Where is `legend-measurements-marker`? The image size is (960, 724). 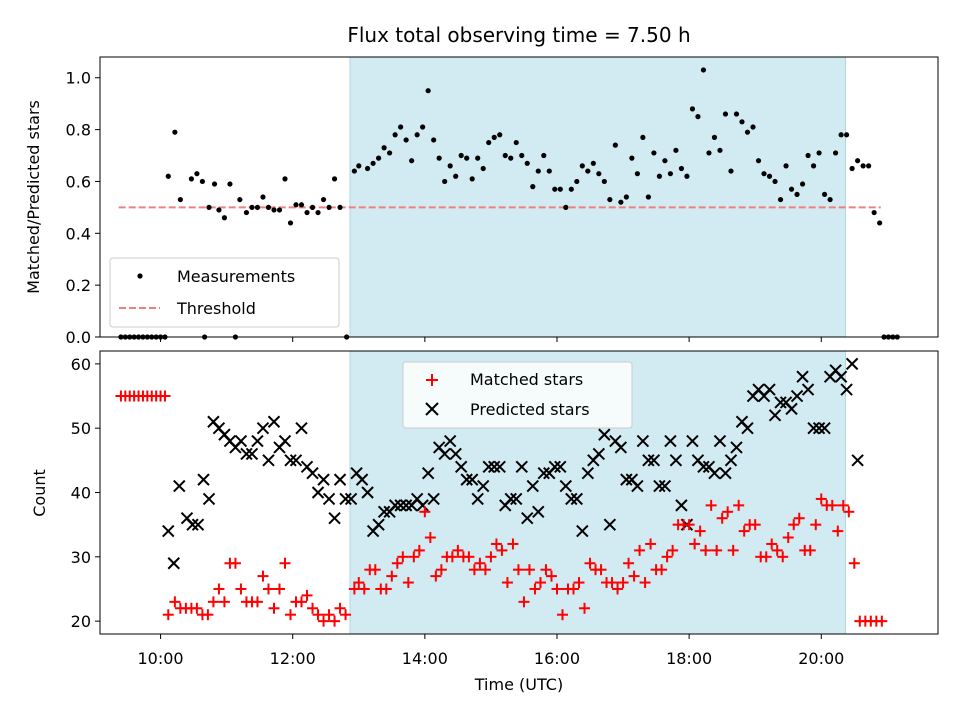 legend-measurements-marker is located at coordinates (140, 276).